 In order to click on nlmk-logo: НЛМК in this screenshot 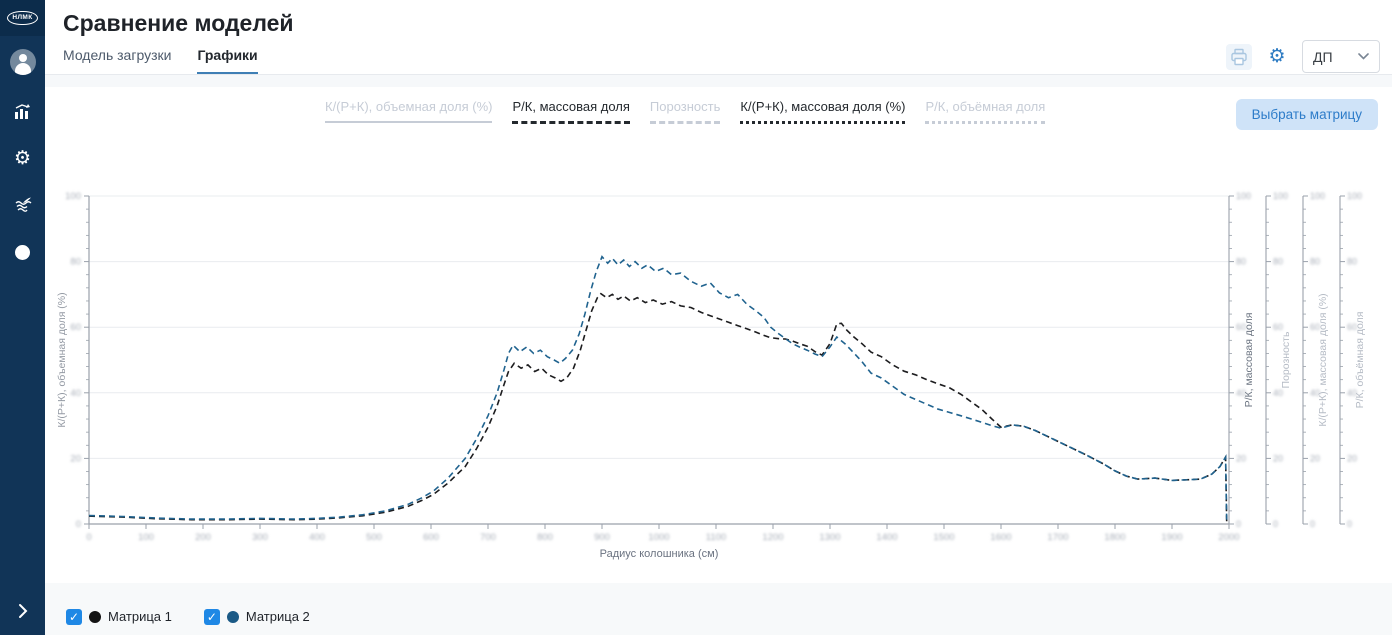, I will do `click(22, 18)`.